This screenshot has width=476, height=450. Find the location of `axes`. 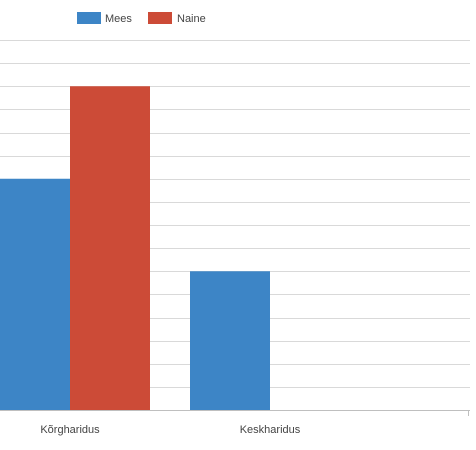

axes is located at coordinates (235, 413).